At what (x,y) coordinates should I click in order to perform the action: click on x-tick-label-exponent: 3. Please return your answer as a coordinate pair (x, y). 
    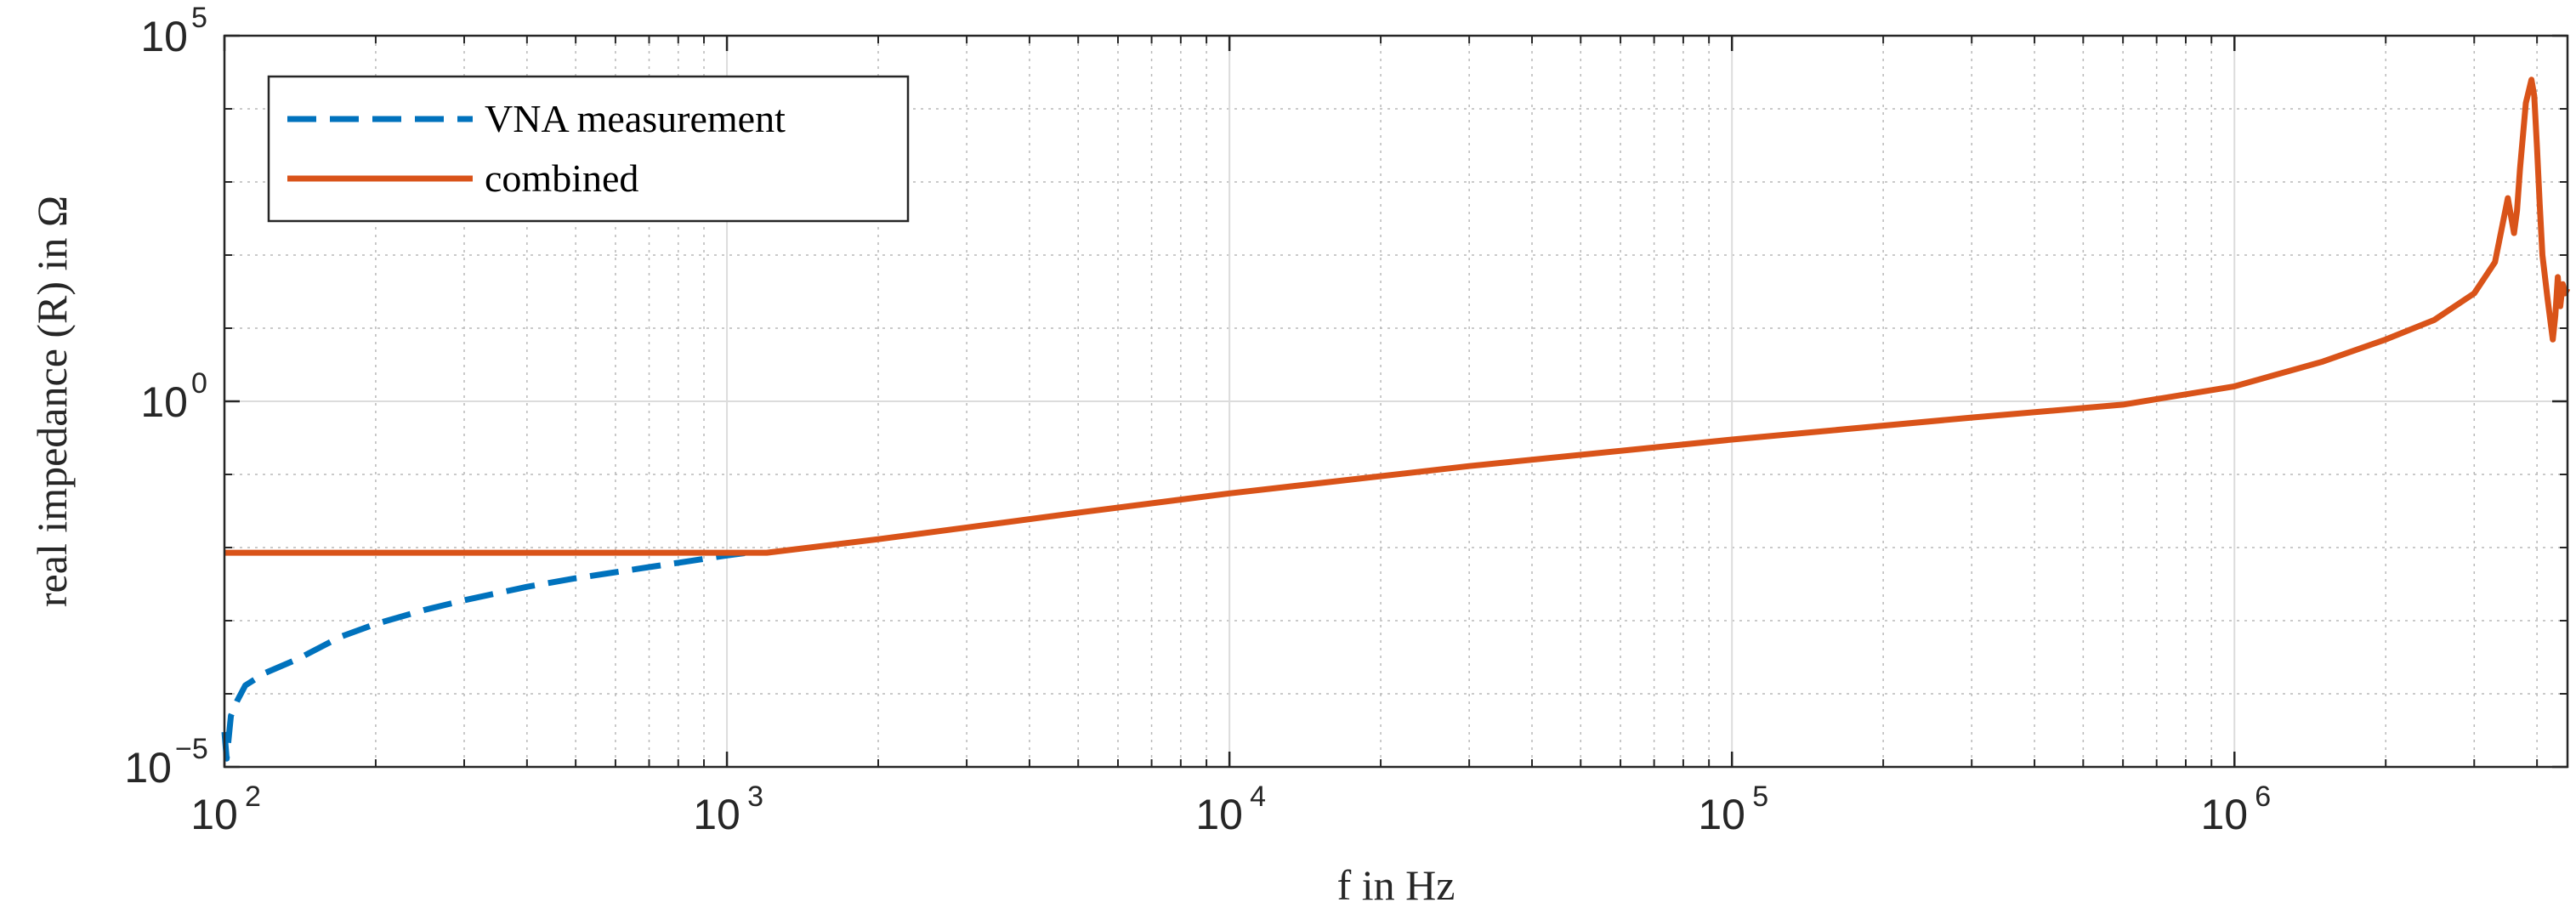
    Looking at the image, I should click on (755, 797).